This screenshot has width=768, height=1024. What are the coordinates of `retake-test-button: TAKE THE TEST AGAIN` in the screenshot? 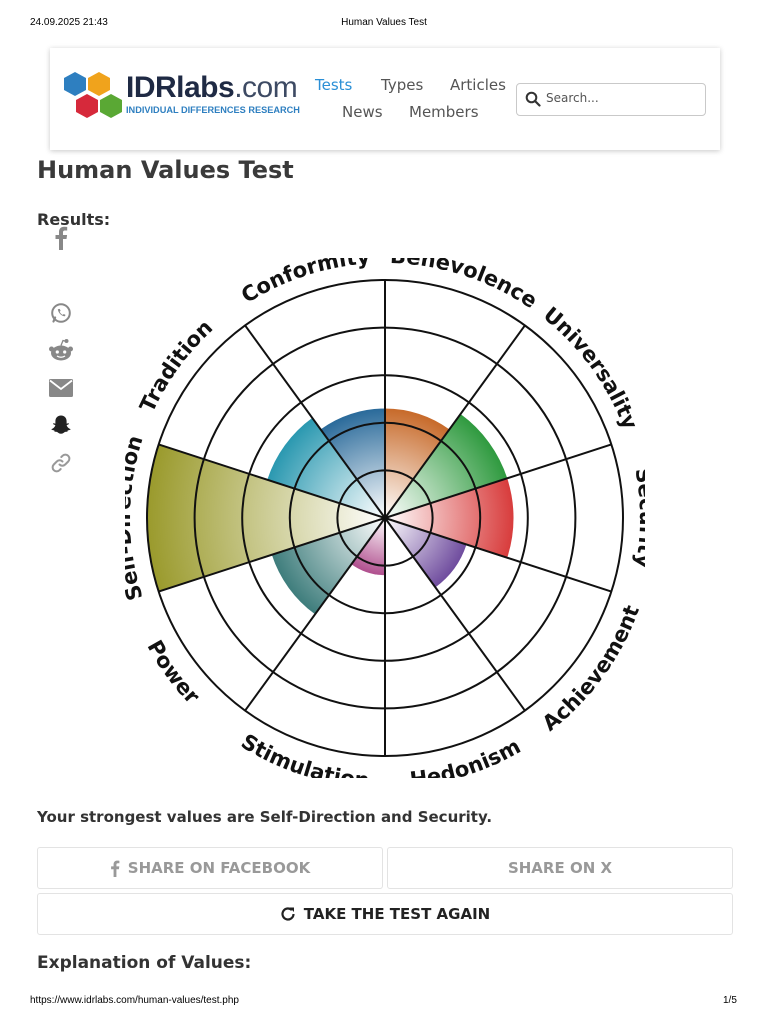 It's located at (385, 914).